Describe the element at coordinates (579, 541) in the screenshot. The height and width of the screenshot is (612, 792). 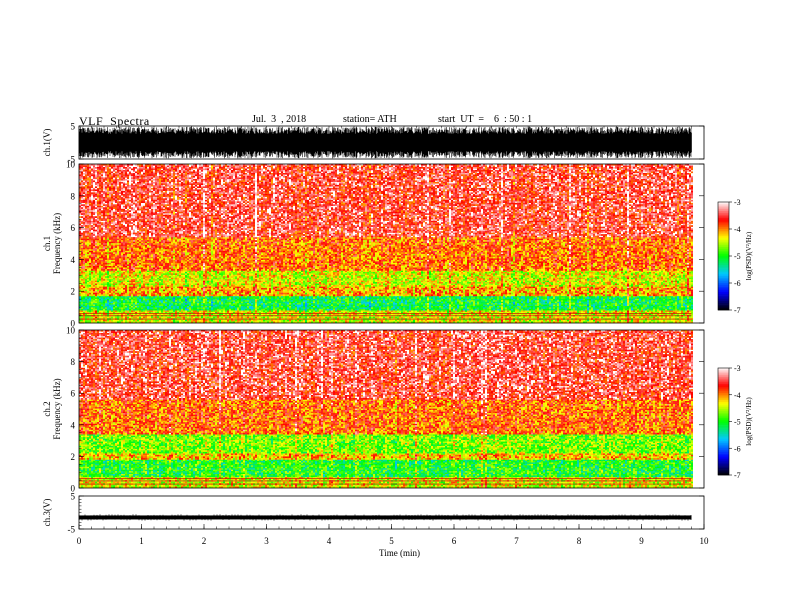
I see `xtick-label: 8` at that location.